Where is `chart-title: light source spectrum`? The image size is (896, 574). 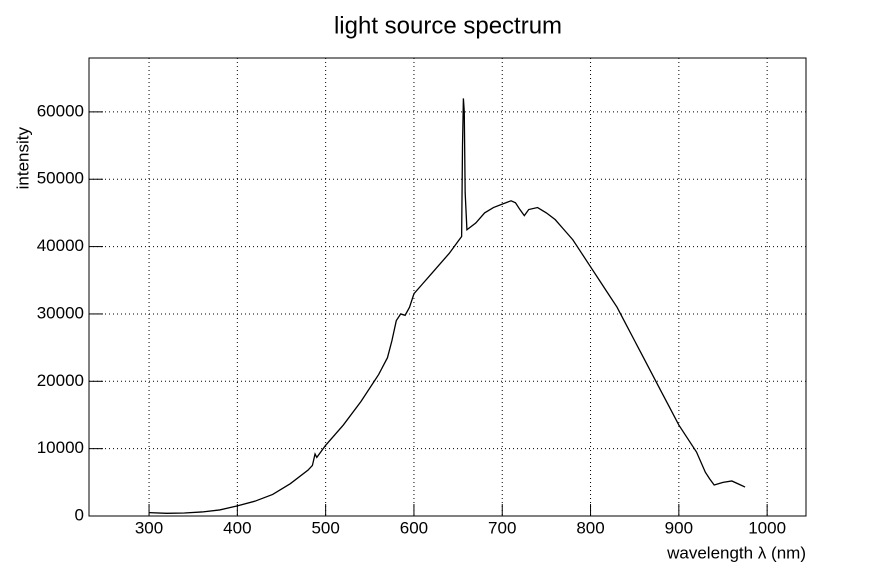 chart-title: light source spectrum is located at coordinates (448, 25).